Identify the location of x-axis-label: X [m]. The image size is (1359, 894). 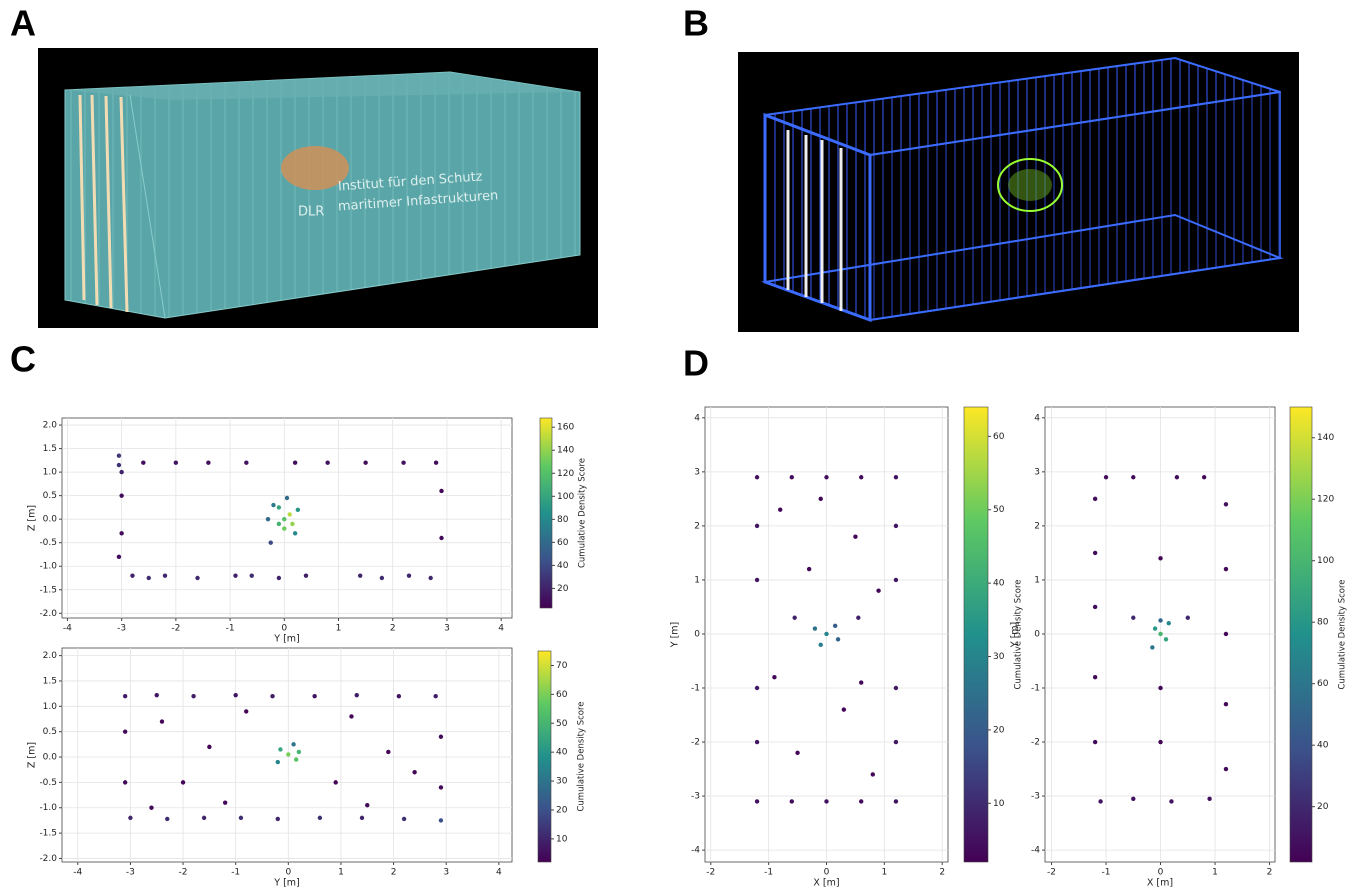
(1160, 883).